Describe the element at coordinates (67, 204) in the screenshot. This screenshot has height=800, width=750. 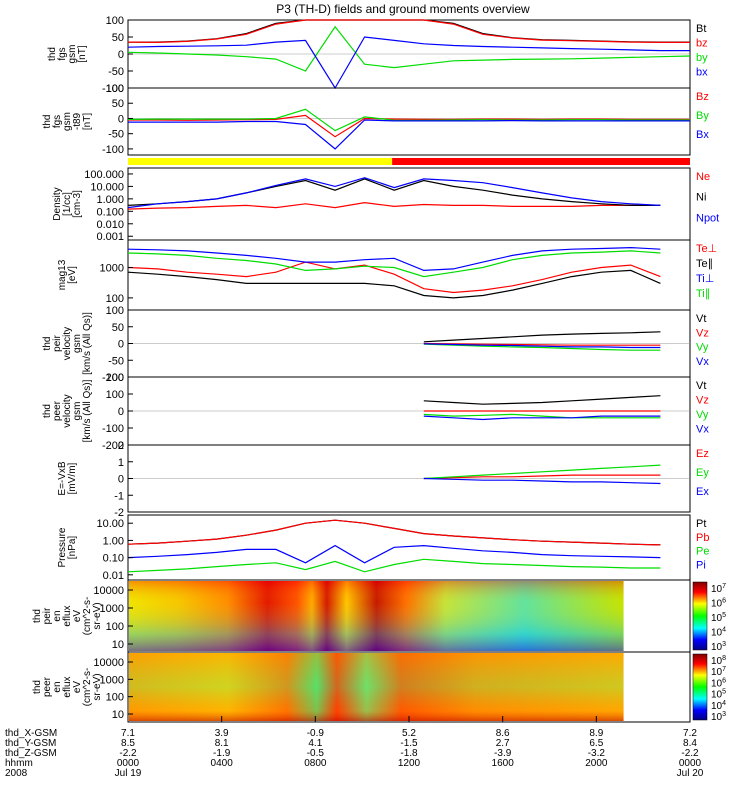
I see `y-axis-title: [1/cc]` at that location.